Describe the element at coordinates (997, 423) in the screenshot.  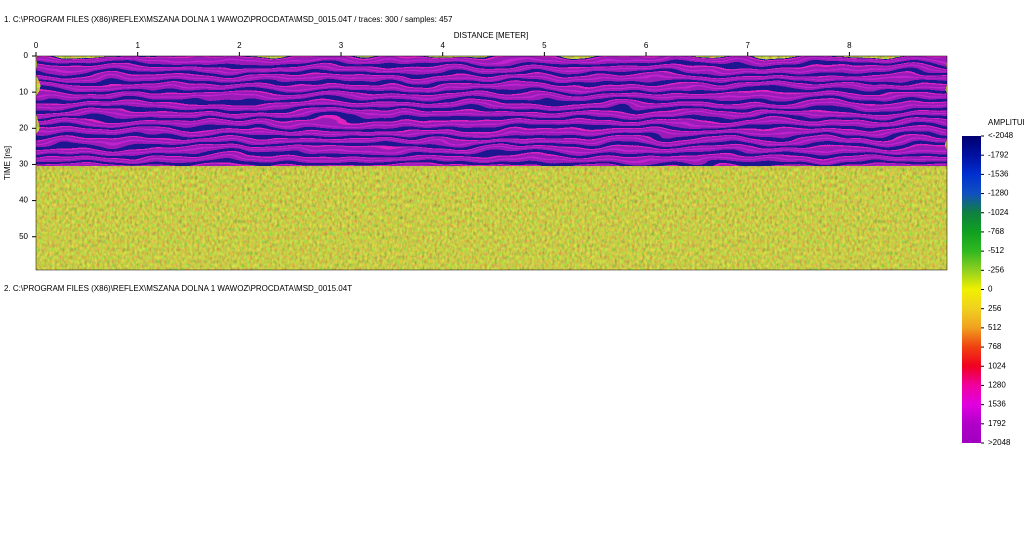
I see `colorbar-tick-label: 1792` at that location.